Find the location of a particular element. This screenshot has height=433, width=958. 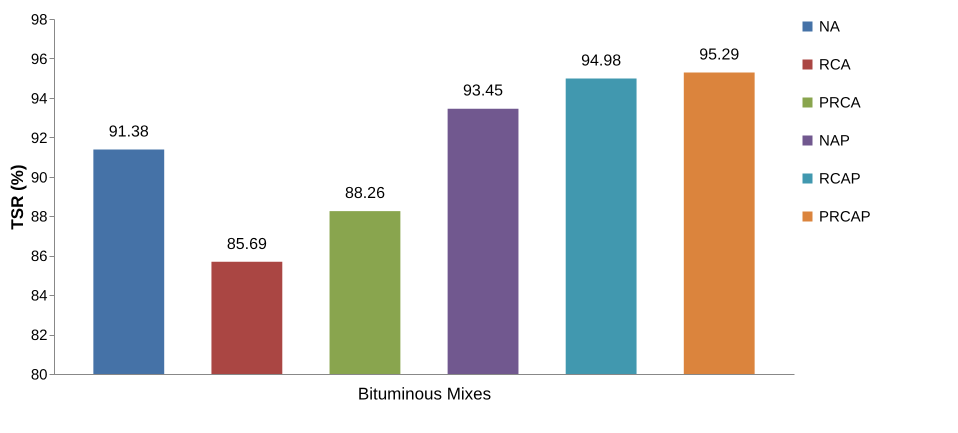

y-tick-label: 86 is located at coordinates (39, 257).